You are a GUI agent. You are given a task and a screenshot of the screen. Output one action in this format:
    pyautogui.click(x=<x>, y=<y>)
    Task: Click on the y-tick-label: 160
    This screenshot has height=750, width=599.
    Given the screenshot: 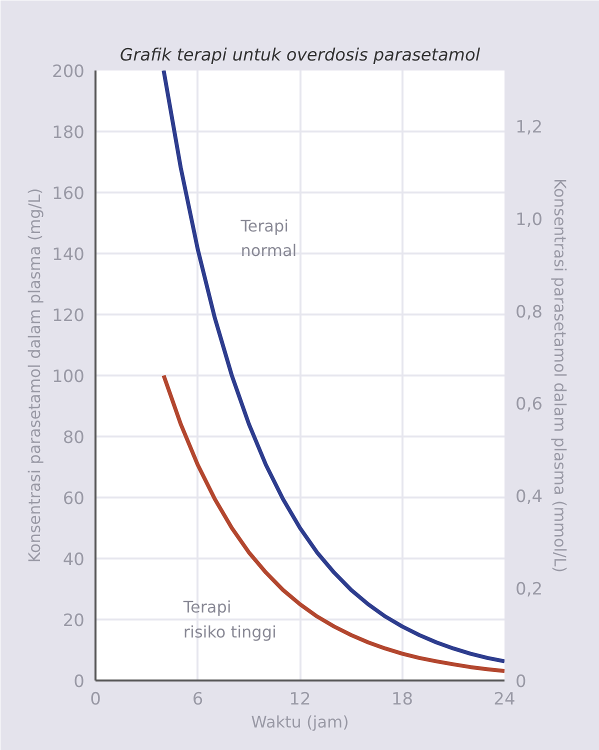 What is the action you would take?
    pyautogui.click(x=68, y=194)
    